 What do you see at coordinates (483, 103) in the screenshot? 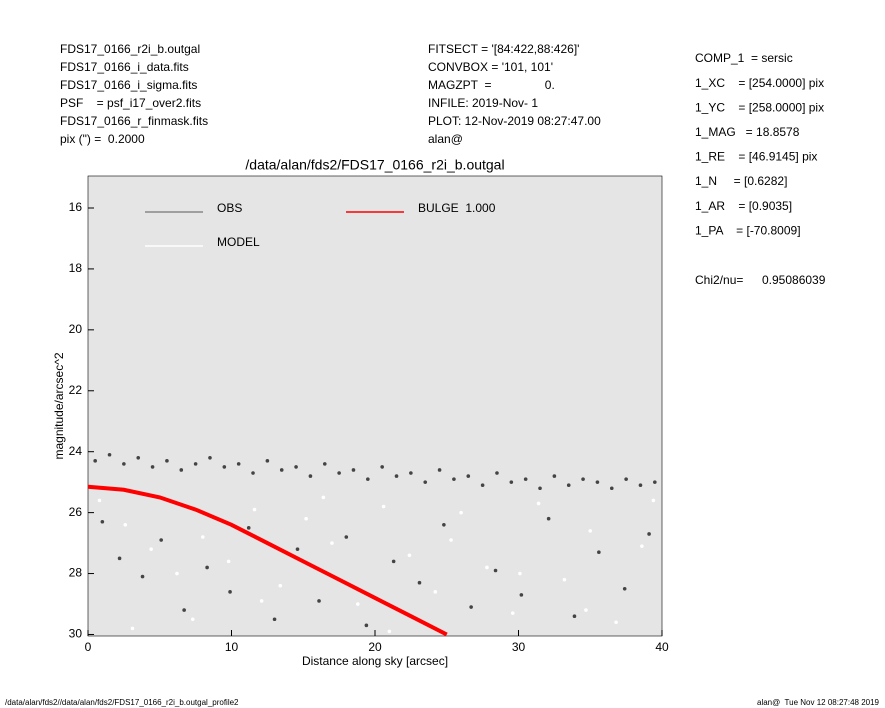
I see `header-line: INFILE: 2019-Nov- 1` at bounding box center [483, 103].